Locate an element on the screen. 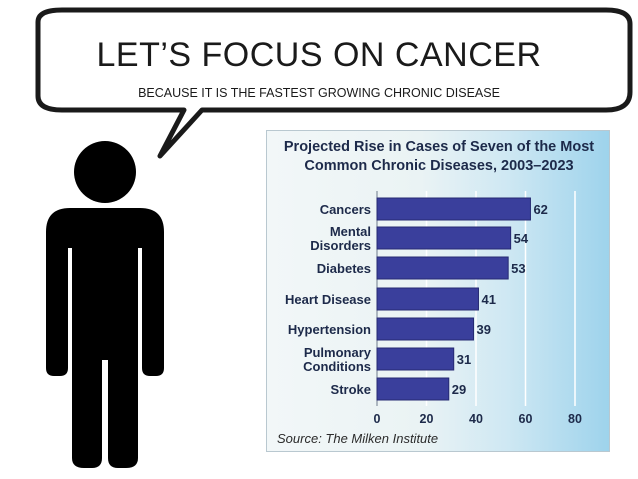 This screenshot has width=638, height=479. bar-value-label: 53 is located at coordinates (518, 268).